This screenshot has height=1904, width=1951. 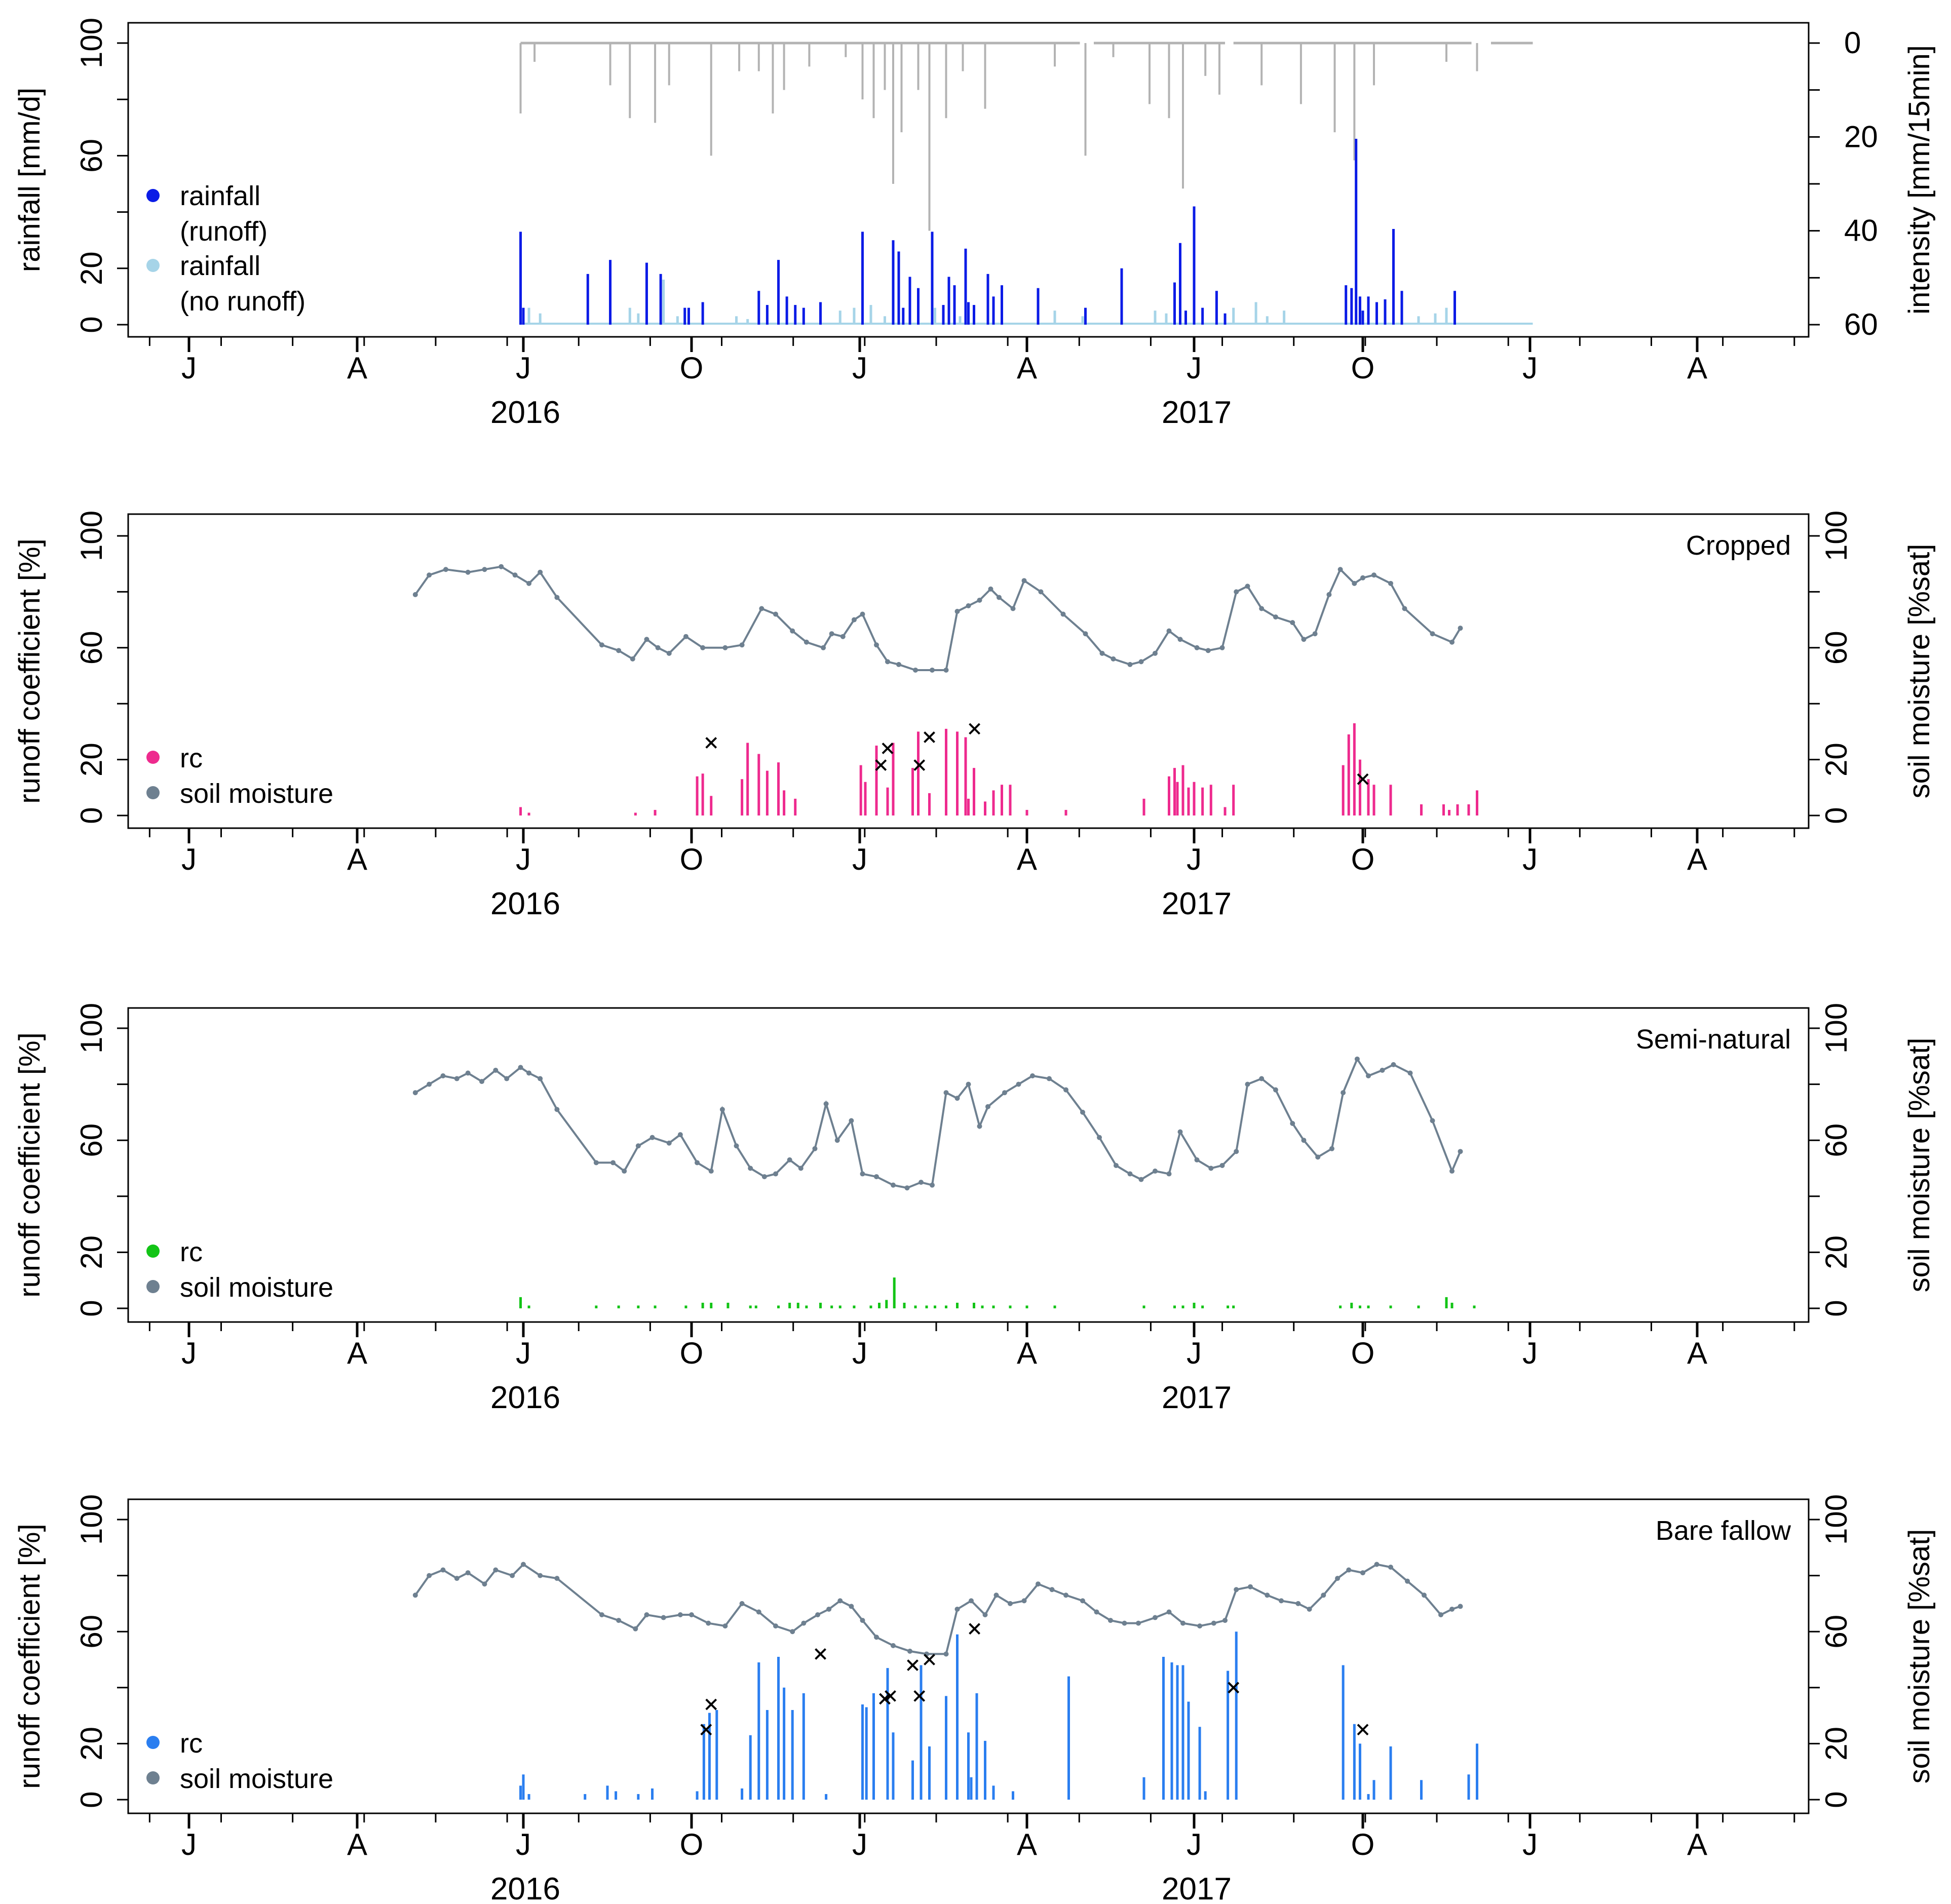 I want to click on legend-marker-rain-no-runoff, so click(x=153, y=266).